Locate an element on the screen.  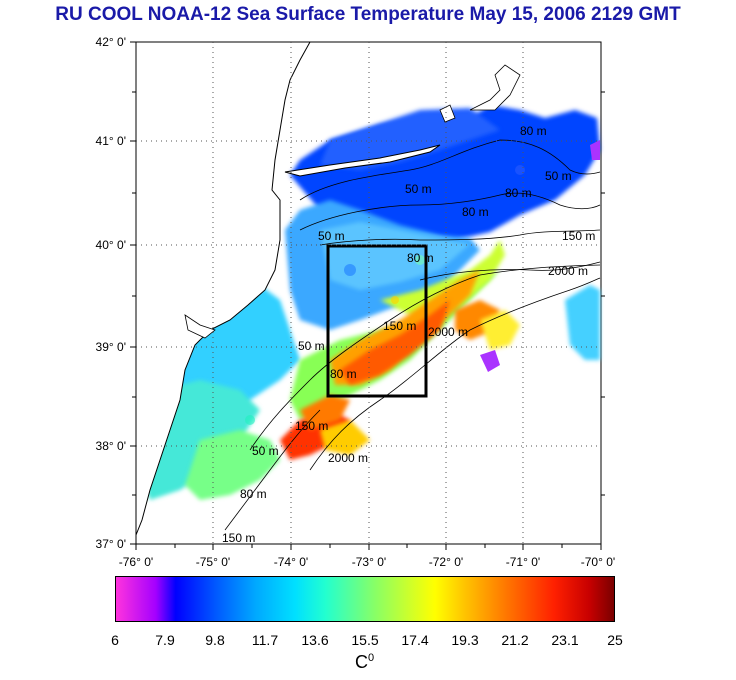
lon-label: -74° 0' is located at coordinates (291, 562).